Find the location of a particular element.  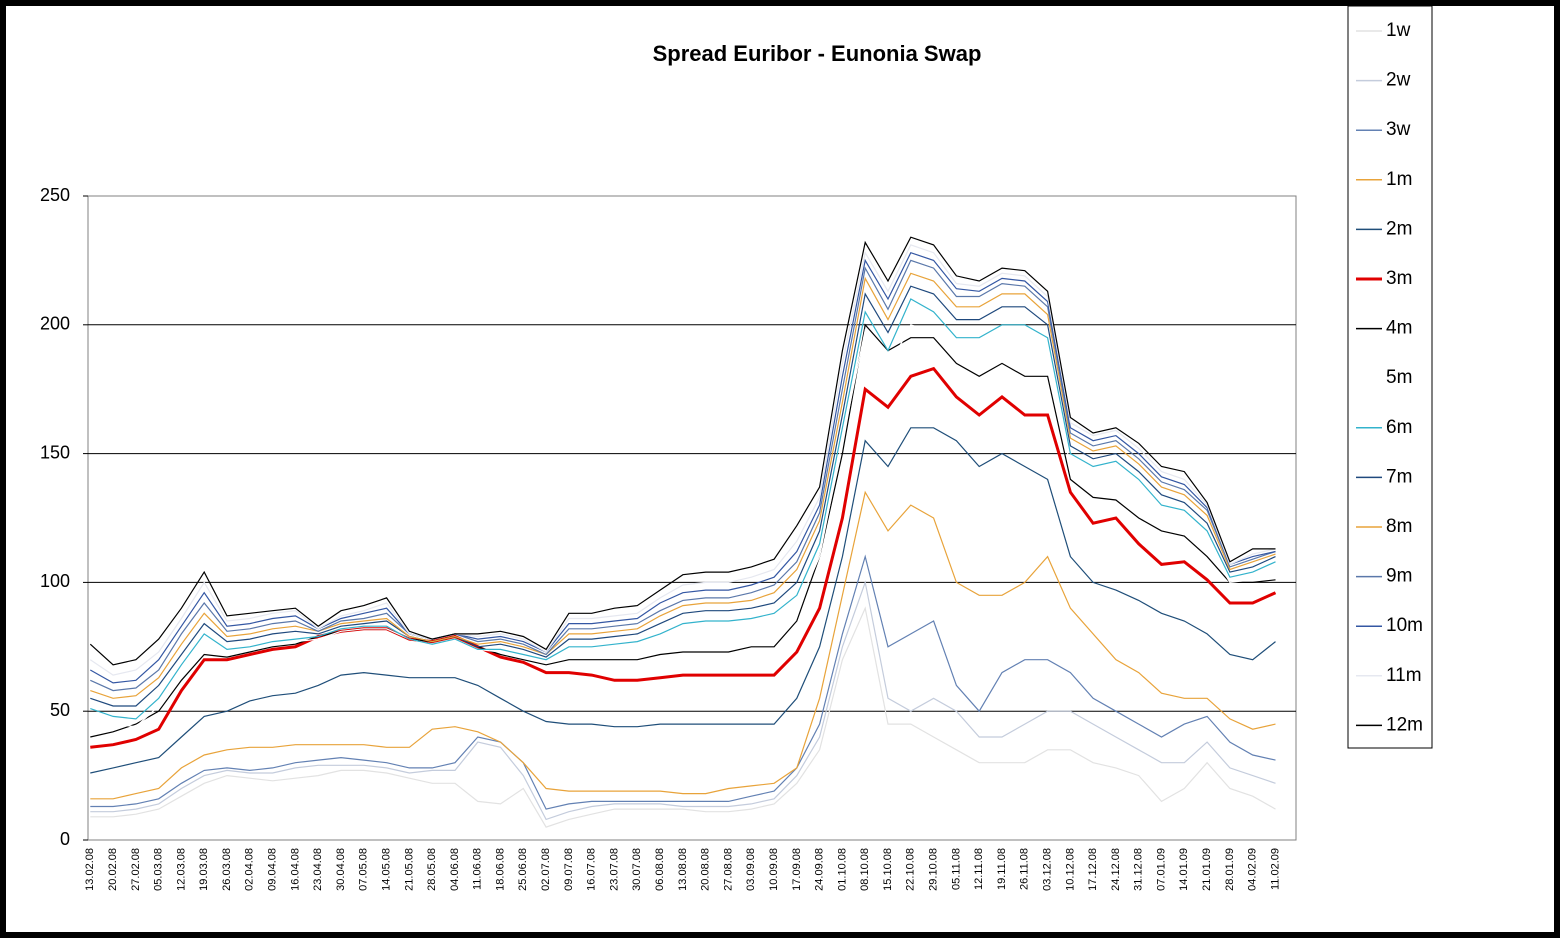

legend-label: 8m is located at coordinates (1399, 526).